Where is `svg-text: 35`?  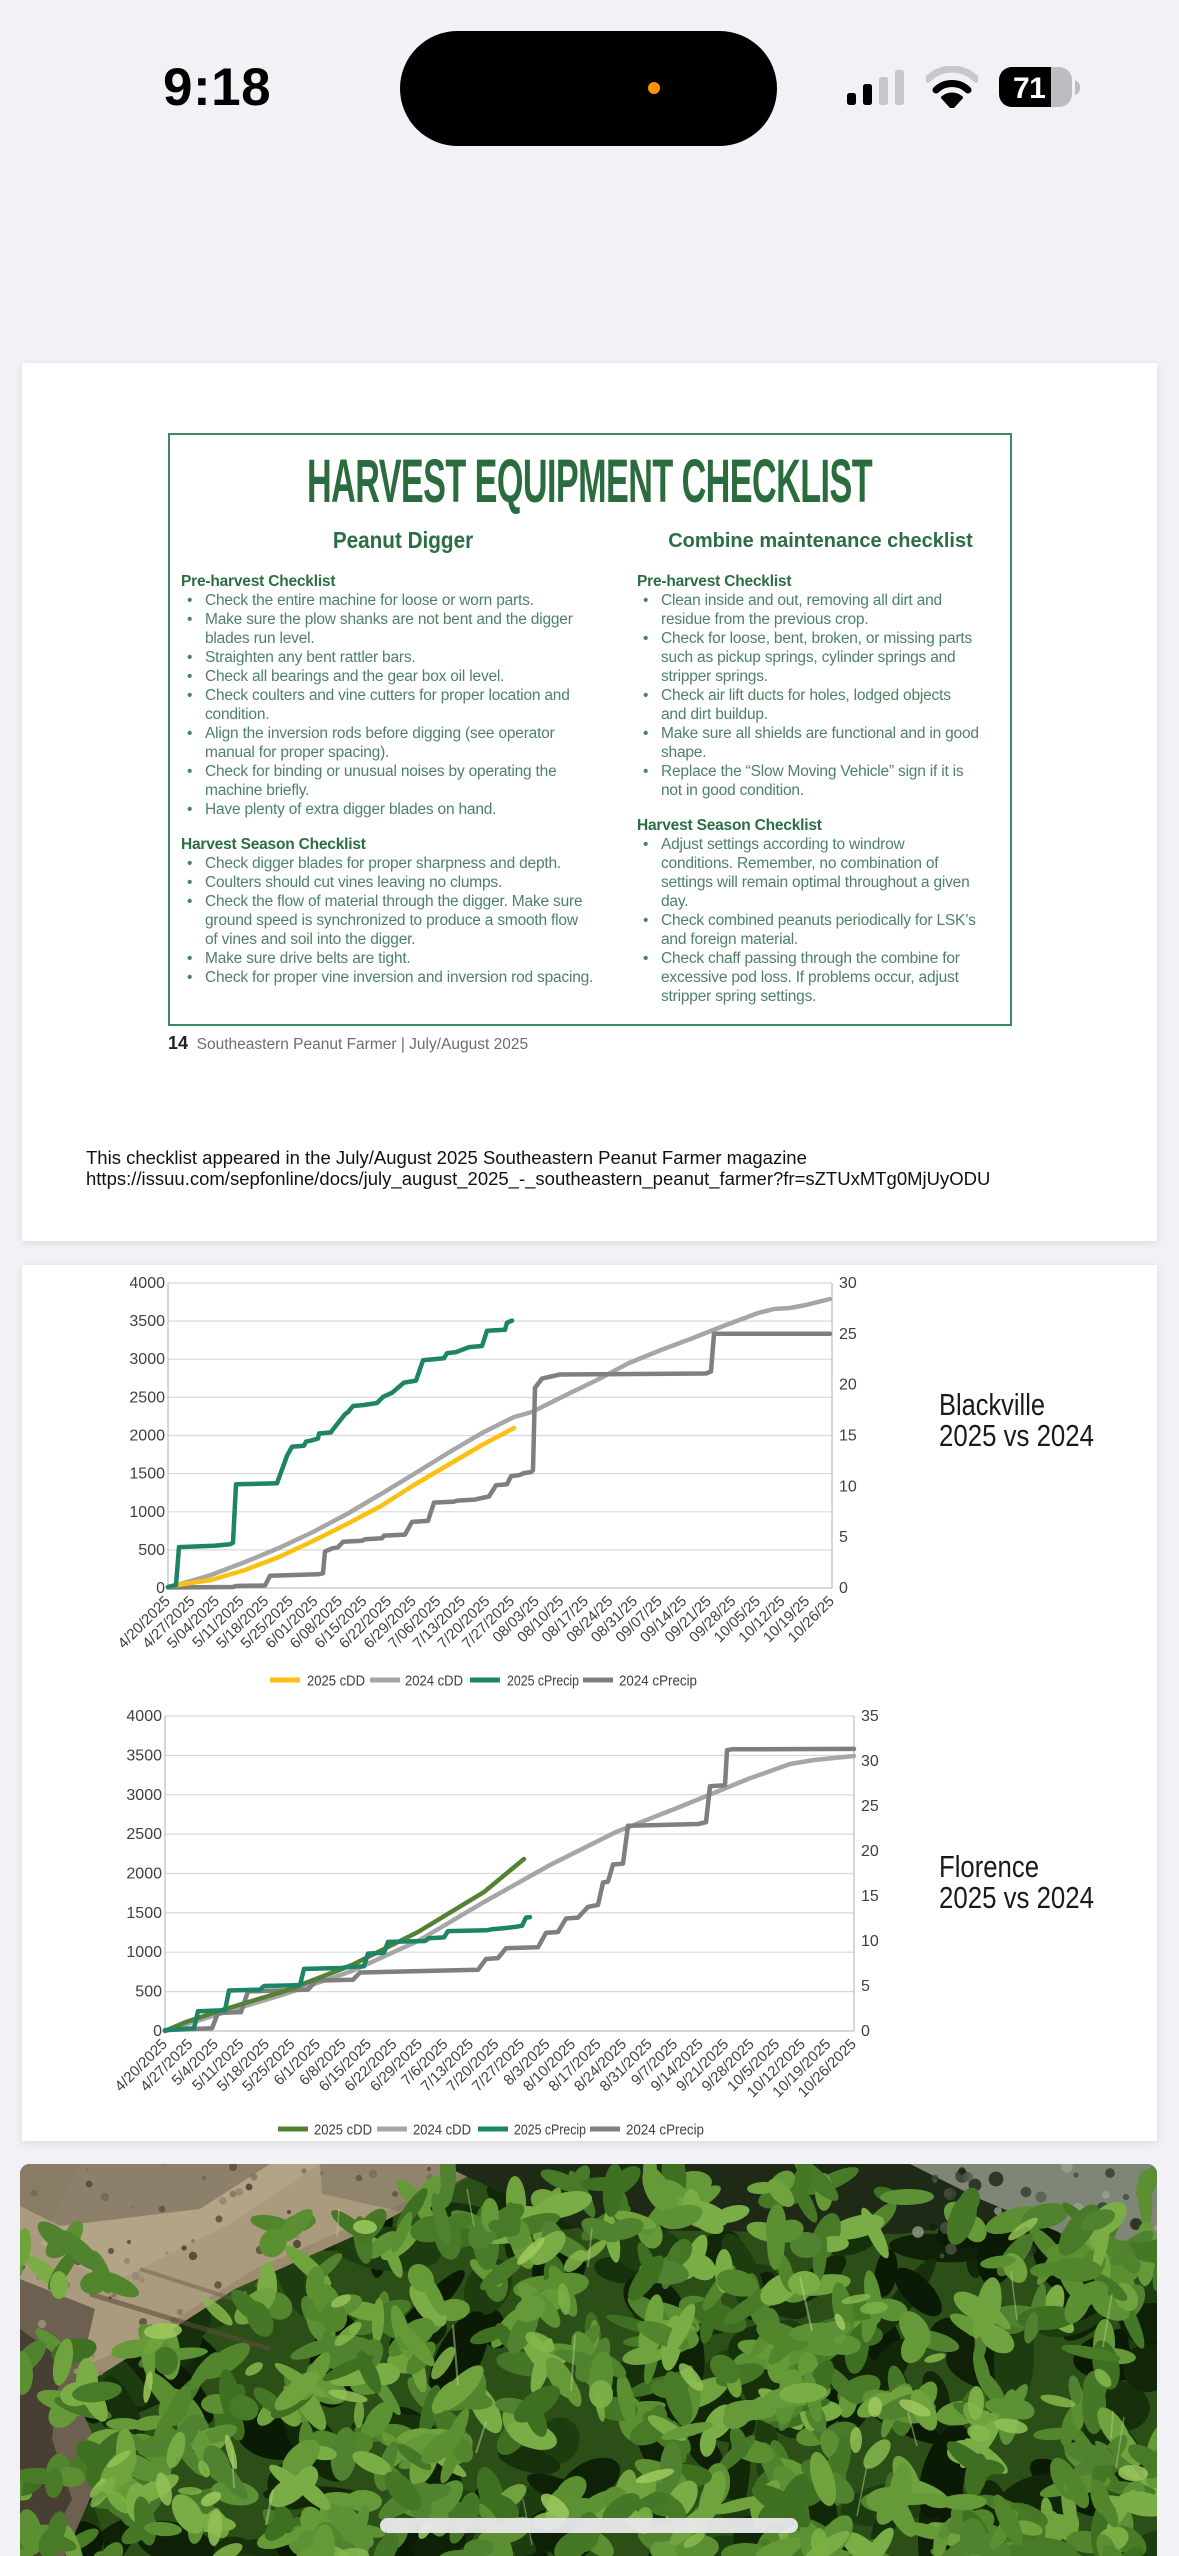
svg-text: 35 is located at coordinates (870, 1716).